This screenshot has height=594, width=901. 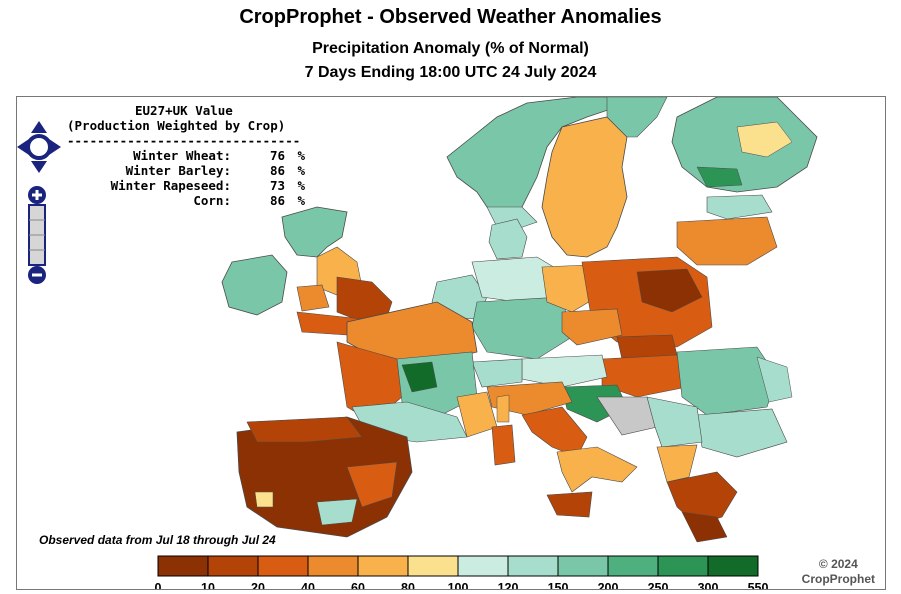 What do you see at coordinates (184, 110) in the screenshot?
I see `value-box-heading: EU27+UK Value` at bounding box center [184, 110].